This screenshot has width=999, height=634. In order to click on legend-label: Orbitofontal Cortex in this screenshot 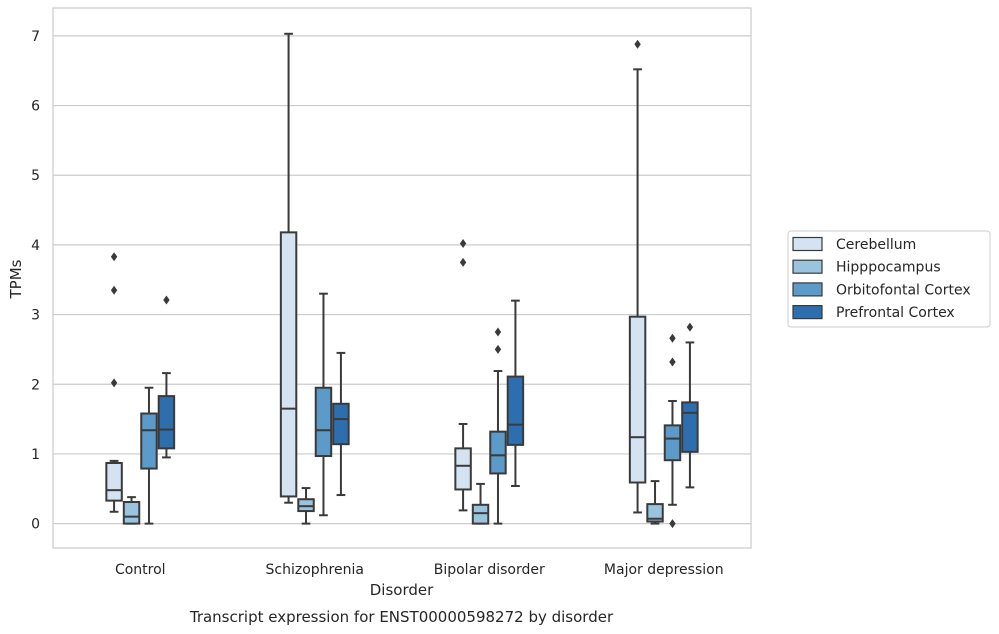, I will do `click(903, 290)`.